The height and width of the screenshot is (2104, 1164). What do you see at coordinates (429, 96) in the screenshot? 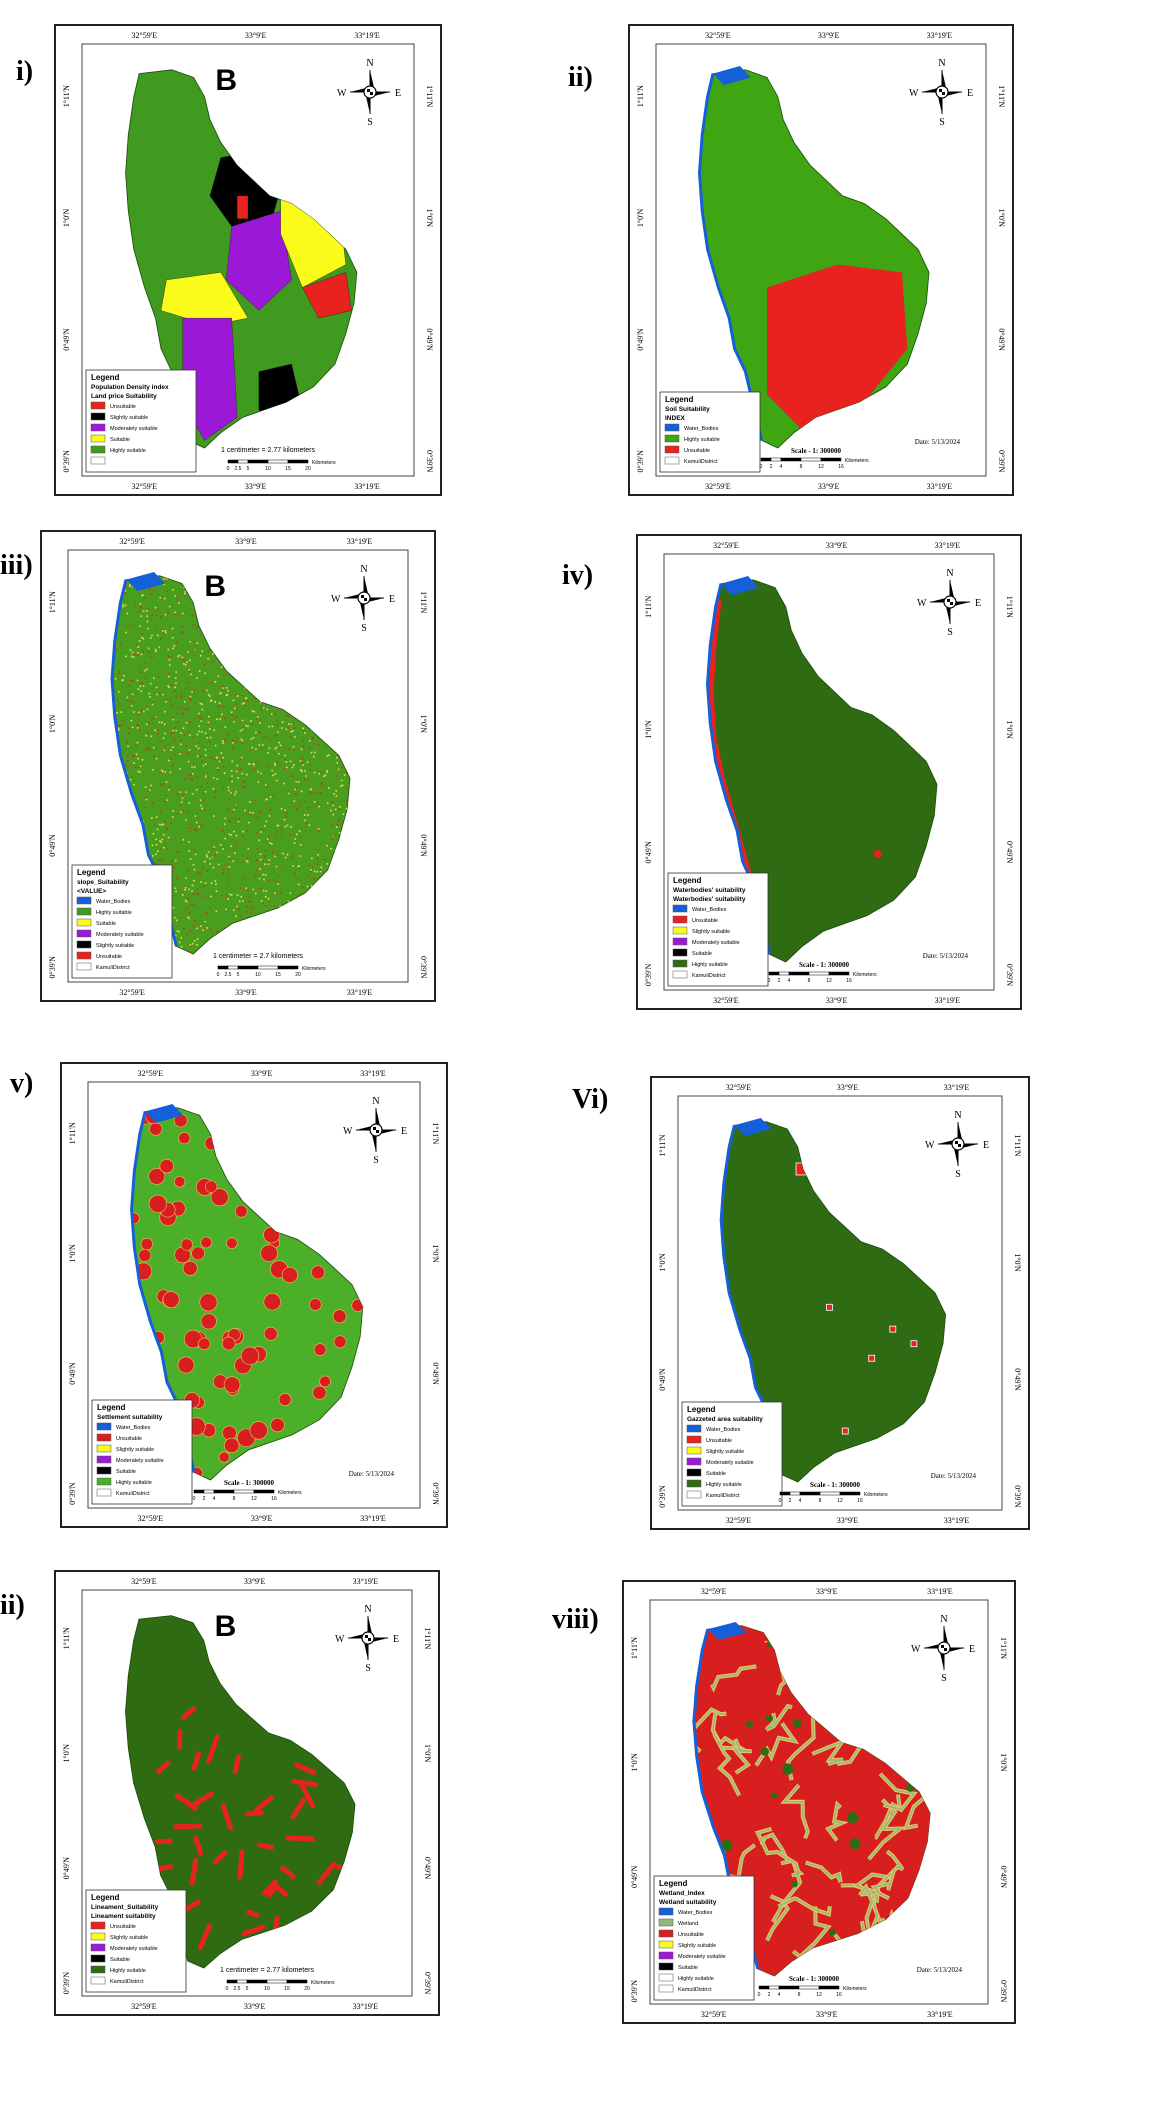
I see `coord-right-label: 1°11'N` at bounding box center [429, 96].